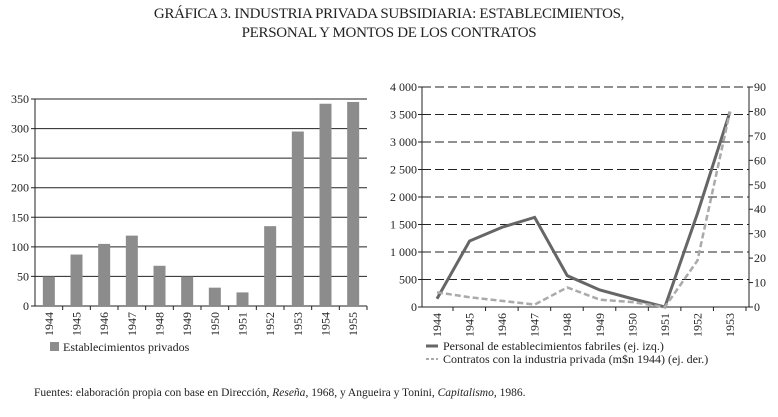 The height and width of the screenshot is (417, 778). I want to click on bar-1955, so click(353, 203).